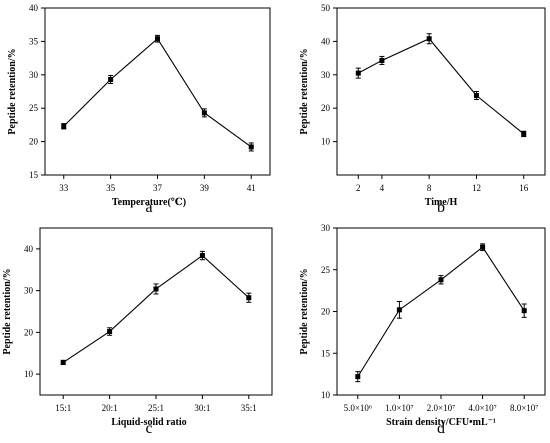 This screenshot has height=443, width=550. Describe the element at coordinates (34, 41) in the screenshot. I see `y-tick-label: 35` at that location.